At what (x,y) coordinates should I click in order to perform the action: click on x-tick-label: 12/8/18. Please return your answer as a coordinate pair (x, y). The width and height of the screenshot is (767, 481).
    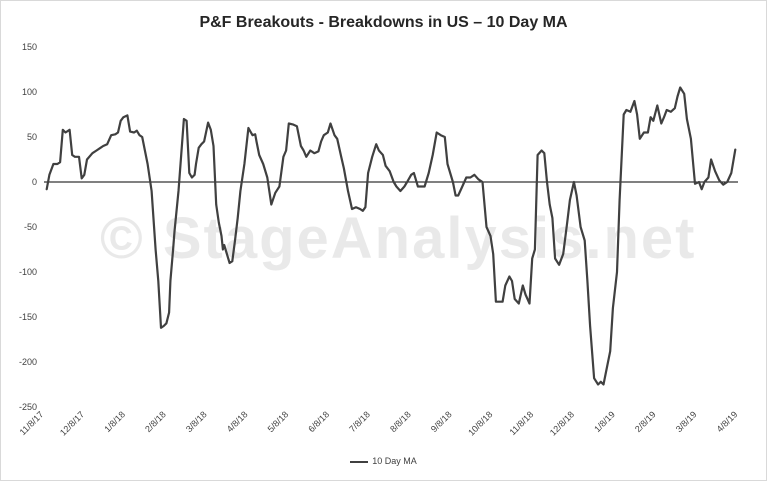
    Looking at the image, I should click on (562, 423).